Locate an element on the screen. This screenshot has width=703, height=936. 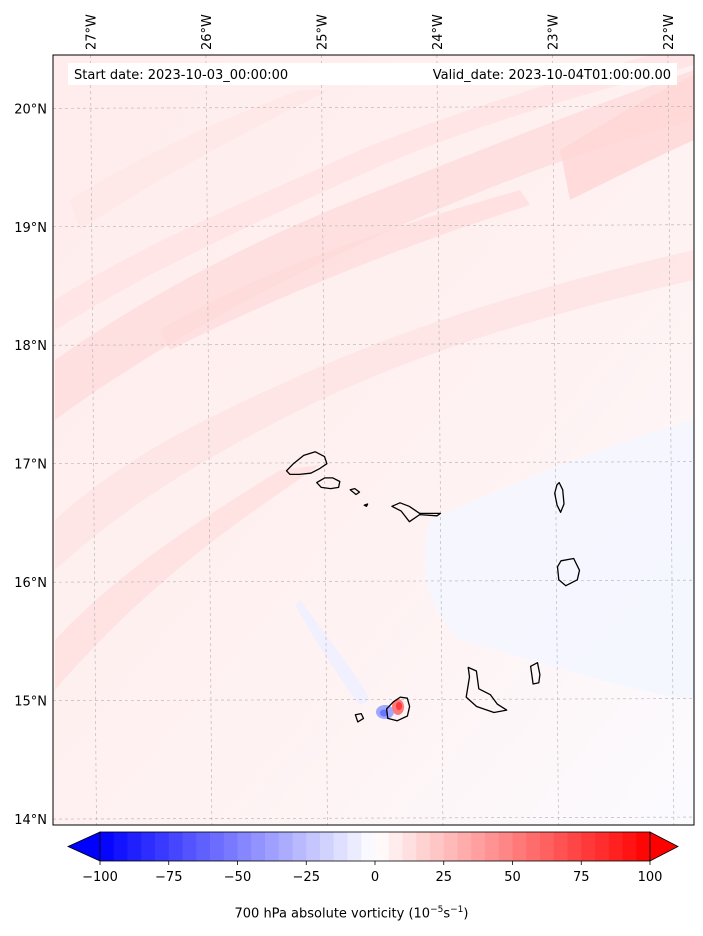
vorticity-dipole-negative-core is located at coordinates (384, 713).